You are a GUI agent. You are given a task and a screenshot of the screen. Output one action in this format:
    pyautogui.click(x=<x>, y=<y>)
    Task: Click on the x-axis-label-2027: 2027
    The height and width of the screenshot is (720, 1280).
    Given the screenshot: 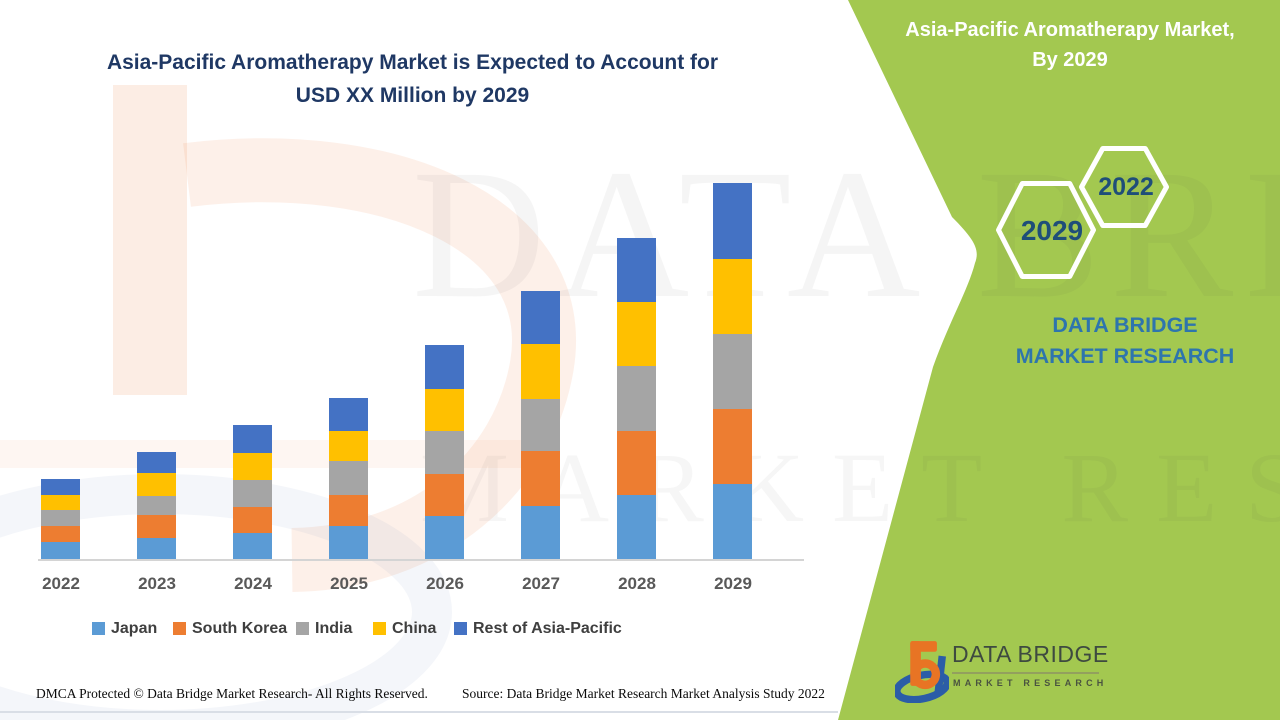 What is the action you would take?
    pyautogui.click(x=541, y=583)
    